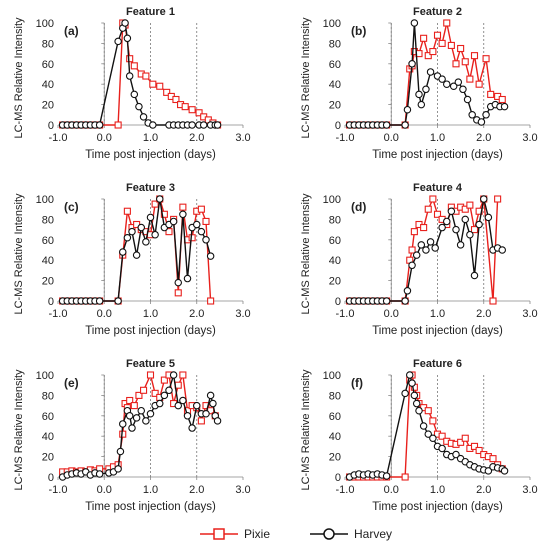 The height and width of the screenshot is (550, 546). What do you see at coordinates (71, 383) in the screenshot?
I see `panel-label: (e)` at bounding box center [71, 383].